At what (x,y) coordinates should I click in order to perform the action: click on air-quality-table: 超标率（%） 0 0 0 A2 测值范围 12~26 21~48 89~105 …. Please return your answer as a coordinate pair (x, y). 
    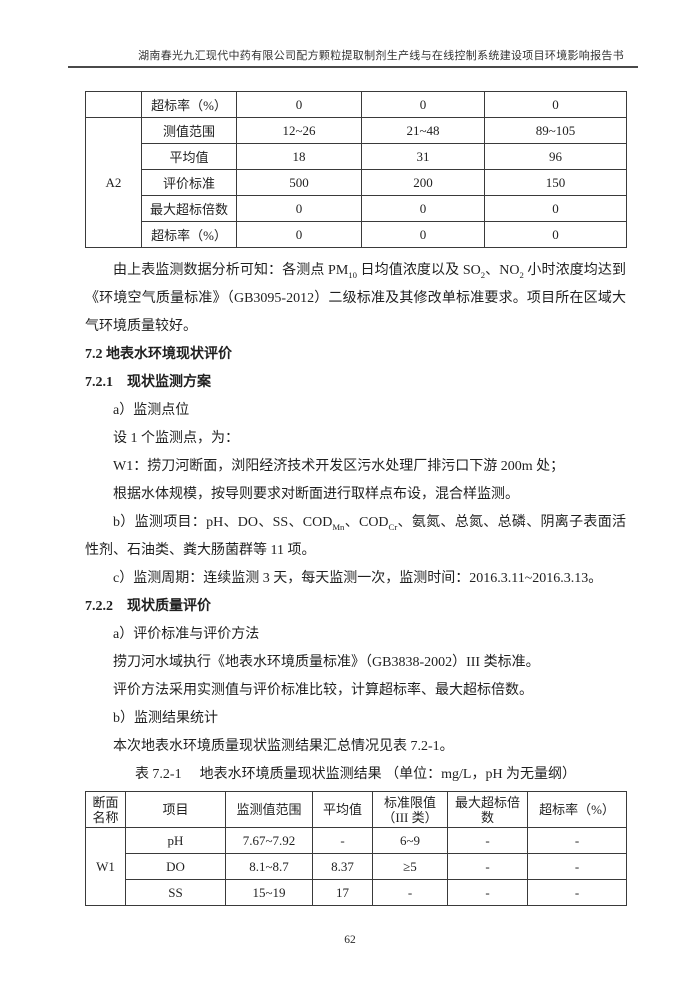
    Looking at the image, I should click on (356, 169).